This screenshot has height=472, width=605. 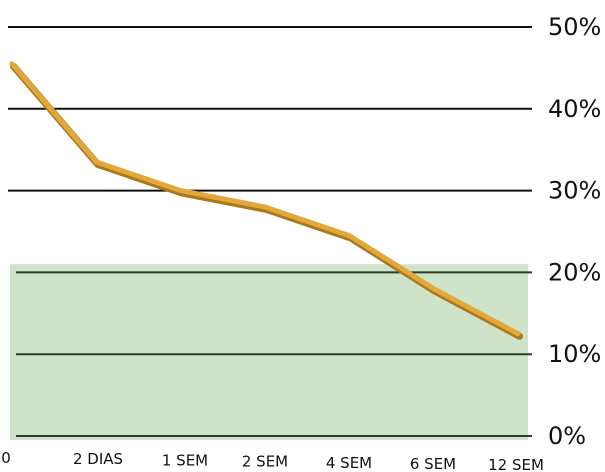 I want to click on x-tick-label: 1 SEM, so click(x=185, y=460).